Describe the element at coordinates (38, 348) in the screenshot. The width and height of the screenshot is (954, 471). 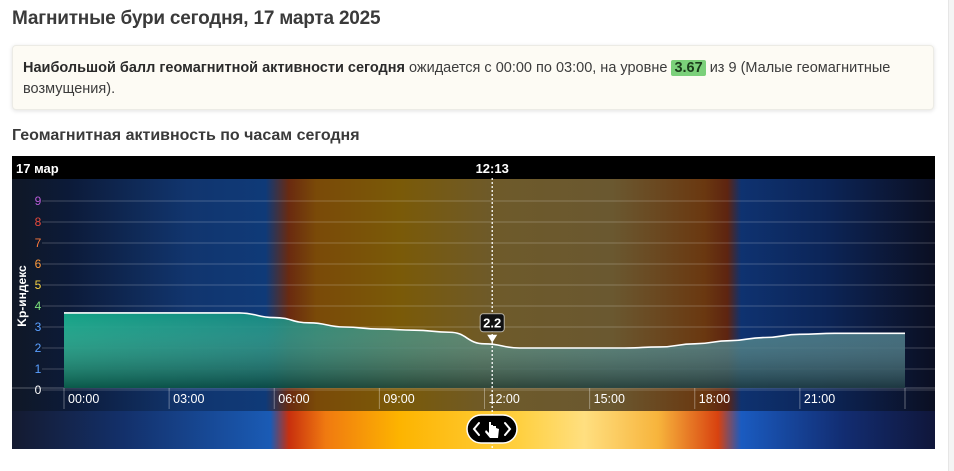
I see `y-tick-label: 2` at that location.